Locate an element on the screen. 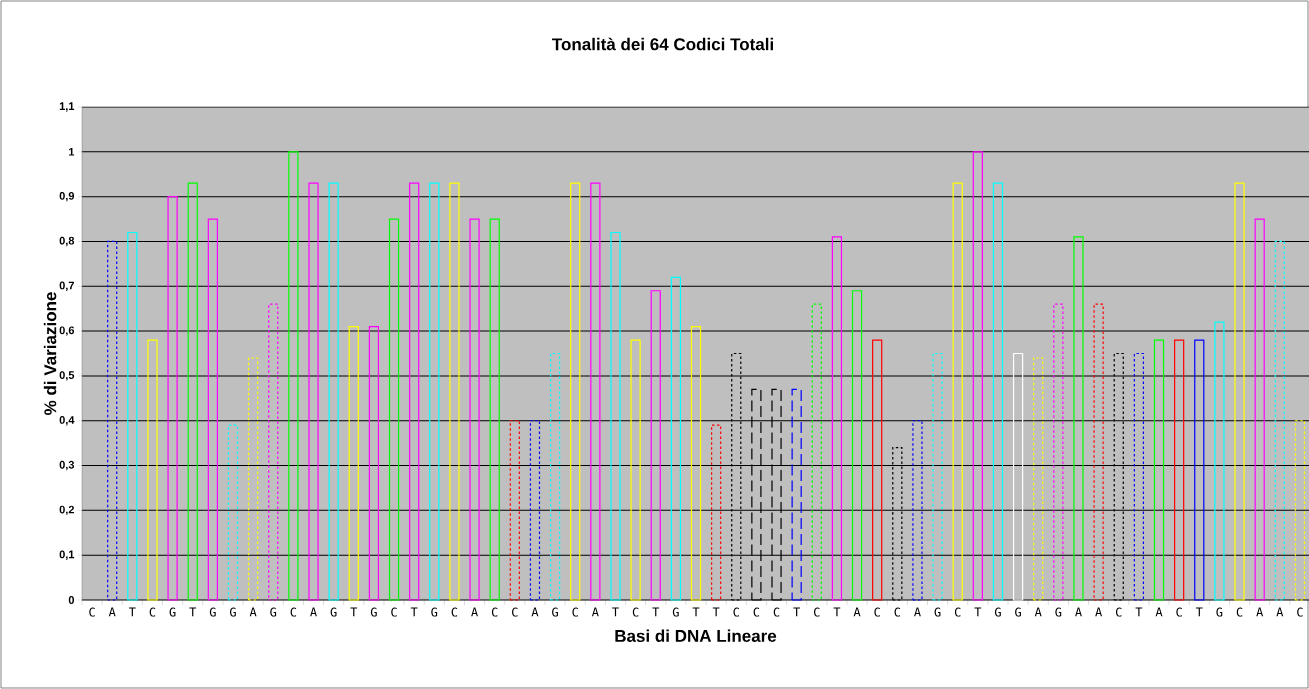 The height and width of the screenshot is (689, 1309). y-tick-label: 0,9 is located at coordinates (67, 196).